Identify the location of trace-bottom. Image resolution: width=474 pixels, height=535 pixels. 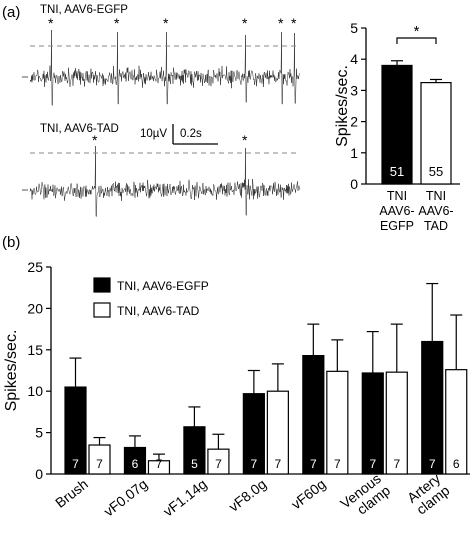
(165, 181).